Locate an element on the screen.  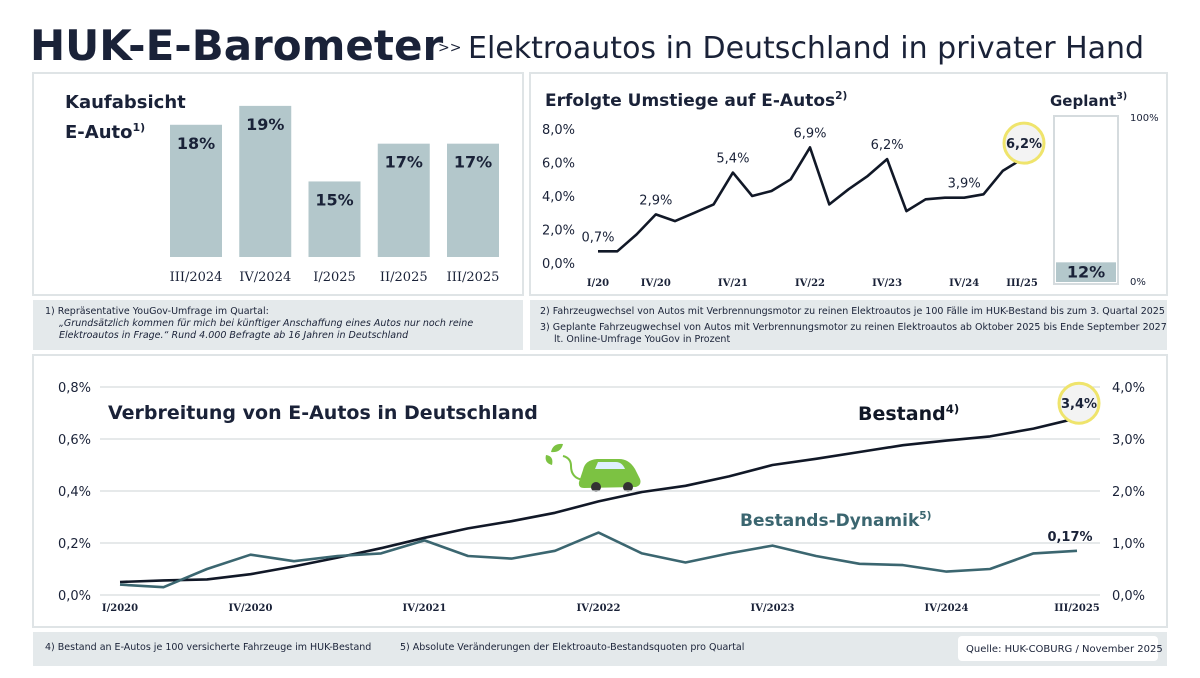
data-label: 0,17% is located at coordinates (1069, 537).